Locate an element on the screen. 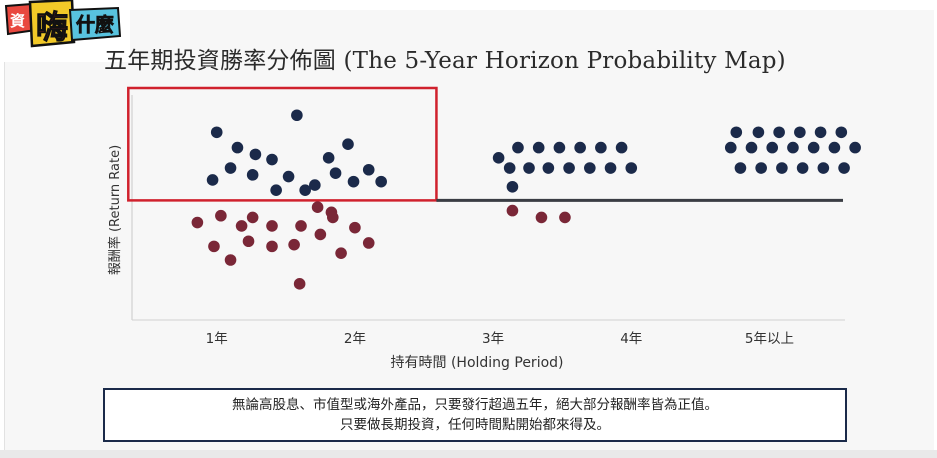 This screenshot has width=937, height=458. bottom-strip is located at coordinates (468, 454).